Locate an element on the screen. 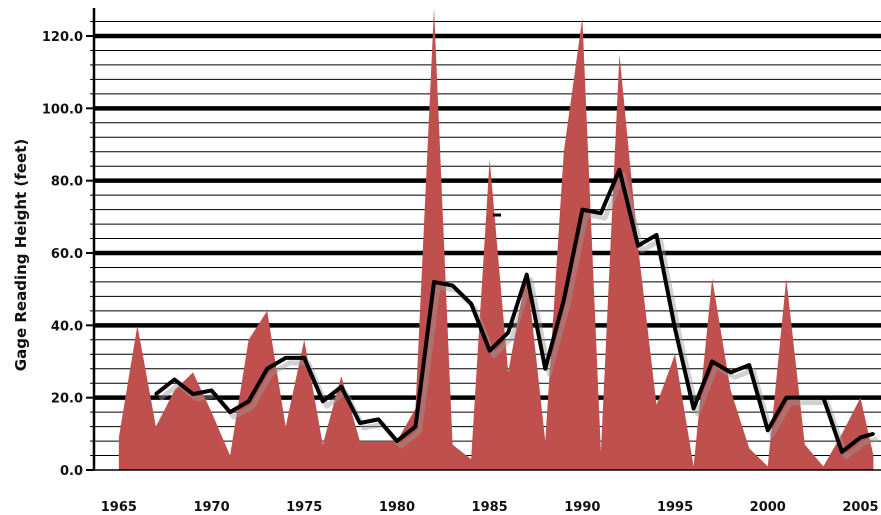 The height and width of the screenshot is (515, 881). y-tick-label: 0.0 is located at coordinates (71, 471).